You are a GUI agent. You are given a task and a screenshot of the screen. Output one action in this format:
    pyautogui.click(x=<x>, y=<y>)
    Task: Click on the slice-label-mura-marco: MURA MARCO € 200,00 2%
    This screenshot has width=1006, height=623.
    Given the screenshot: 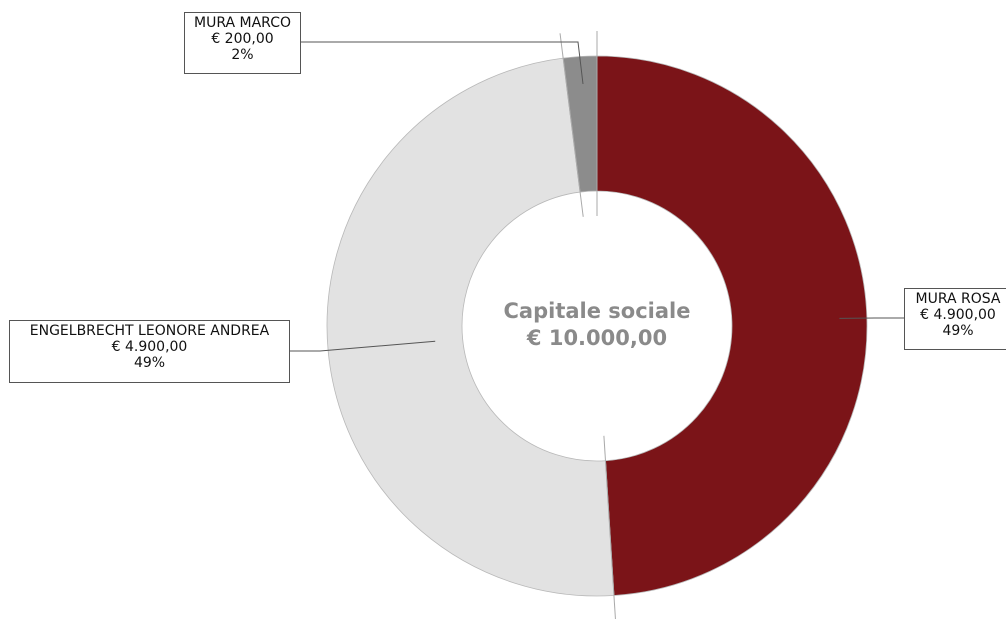 What is the action you would take?
    pyautogui.click(x=242, y=43)
    